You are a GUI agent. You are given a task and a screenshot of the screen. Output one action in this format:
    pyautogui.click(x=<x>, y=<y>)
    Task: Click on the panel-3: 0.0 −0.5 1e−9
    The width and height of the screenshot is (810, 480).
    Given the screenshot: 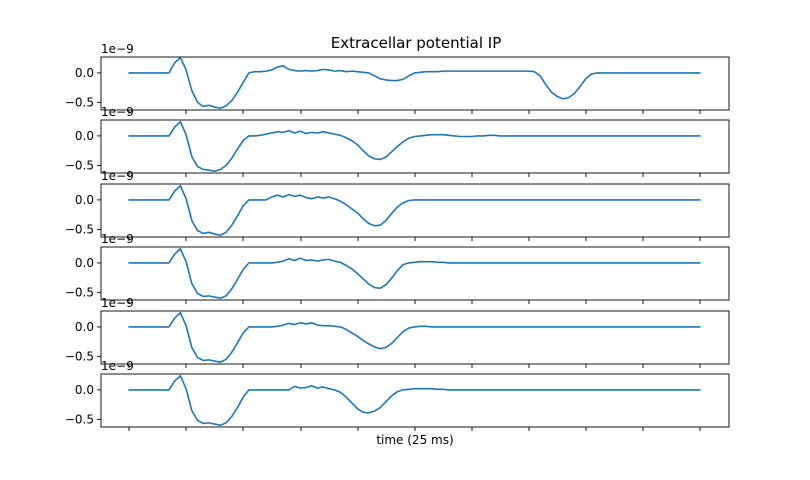 What is the action you would take?
    pyautogui.click(x=397, y=205)
    